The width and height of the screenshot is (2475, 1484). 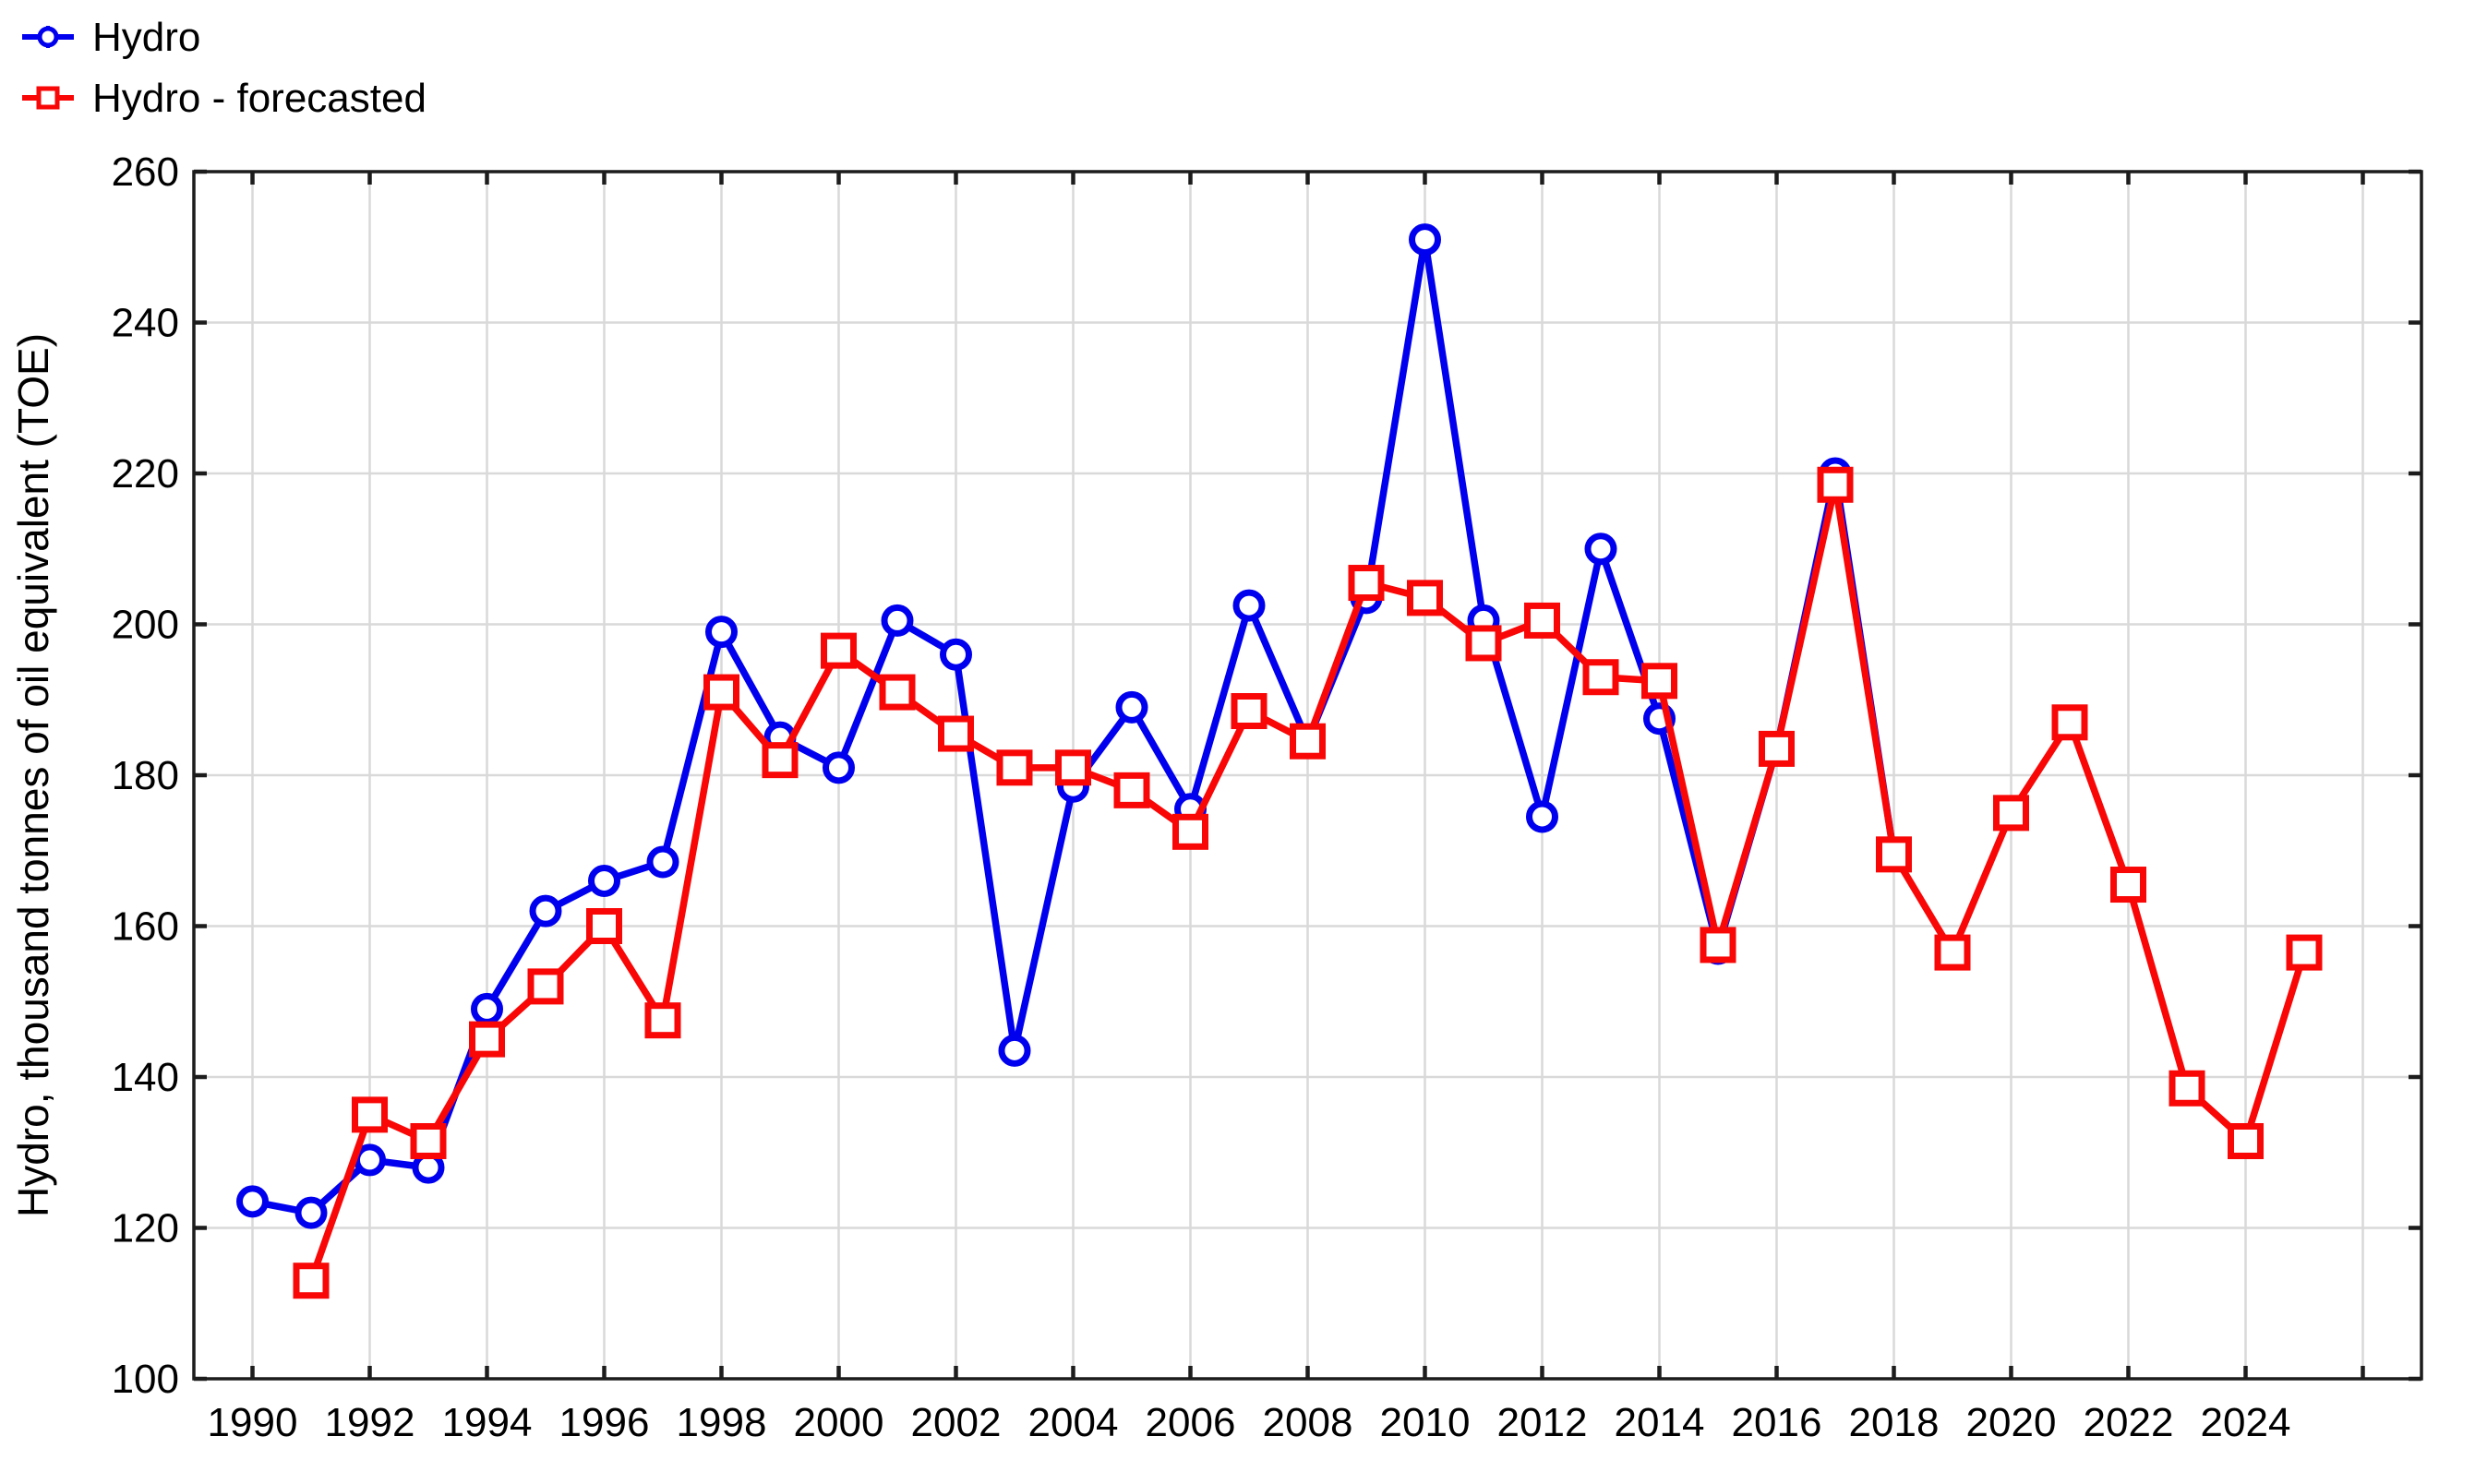 What do you see at coordinates (145, 172) in the screenshot?
I see `y-tick-label: 260` at bounding box center [145, 172].